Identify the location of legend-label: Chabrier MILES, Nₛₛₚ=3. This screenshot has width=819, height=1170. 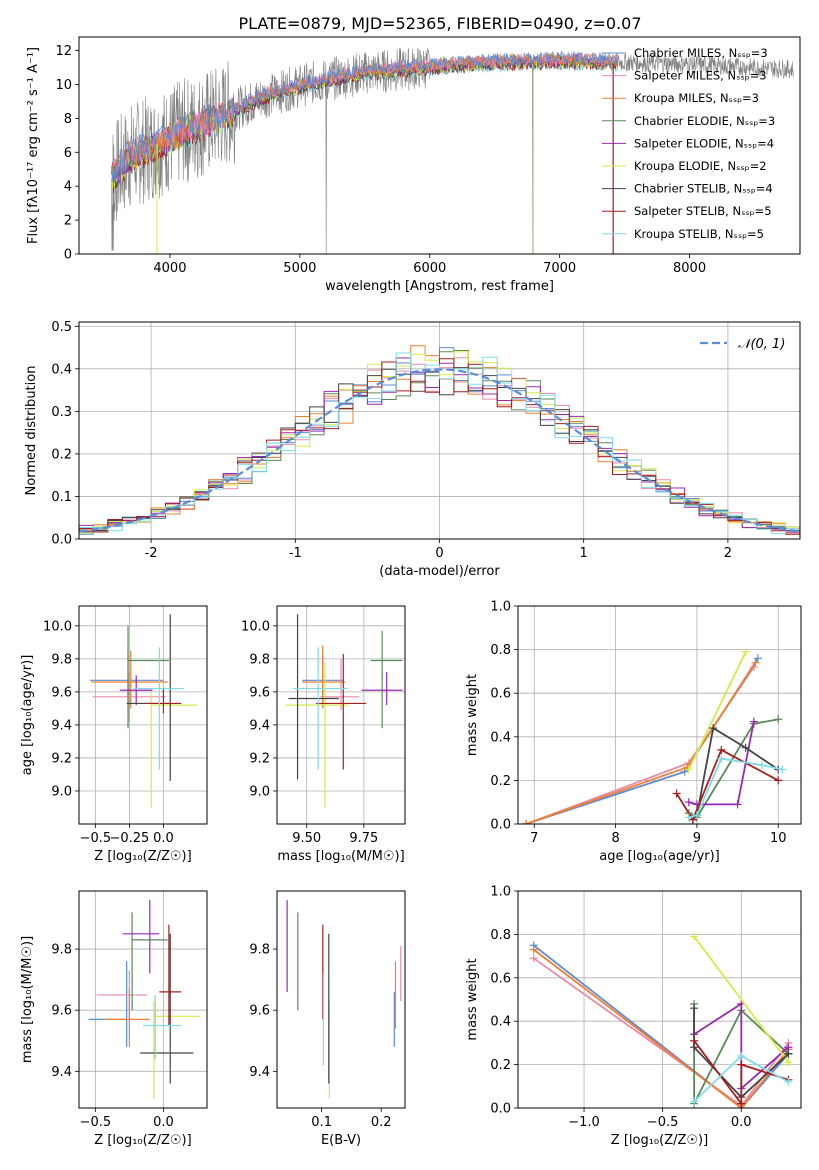
(701, 53).